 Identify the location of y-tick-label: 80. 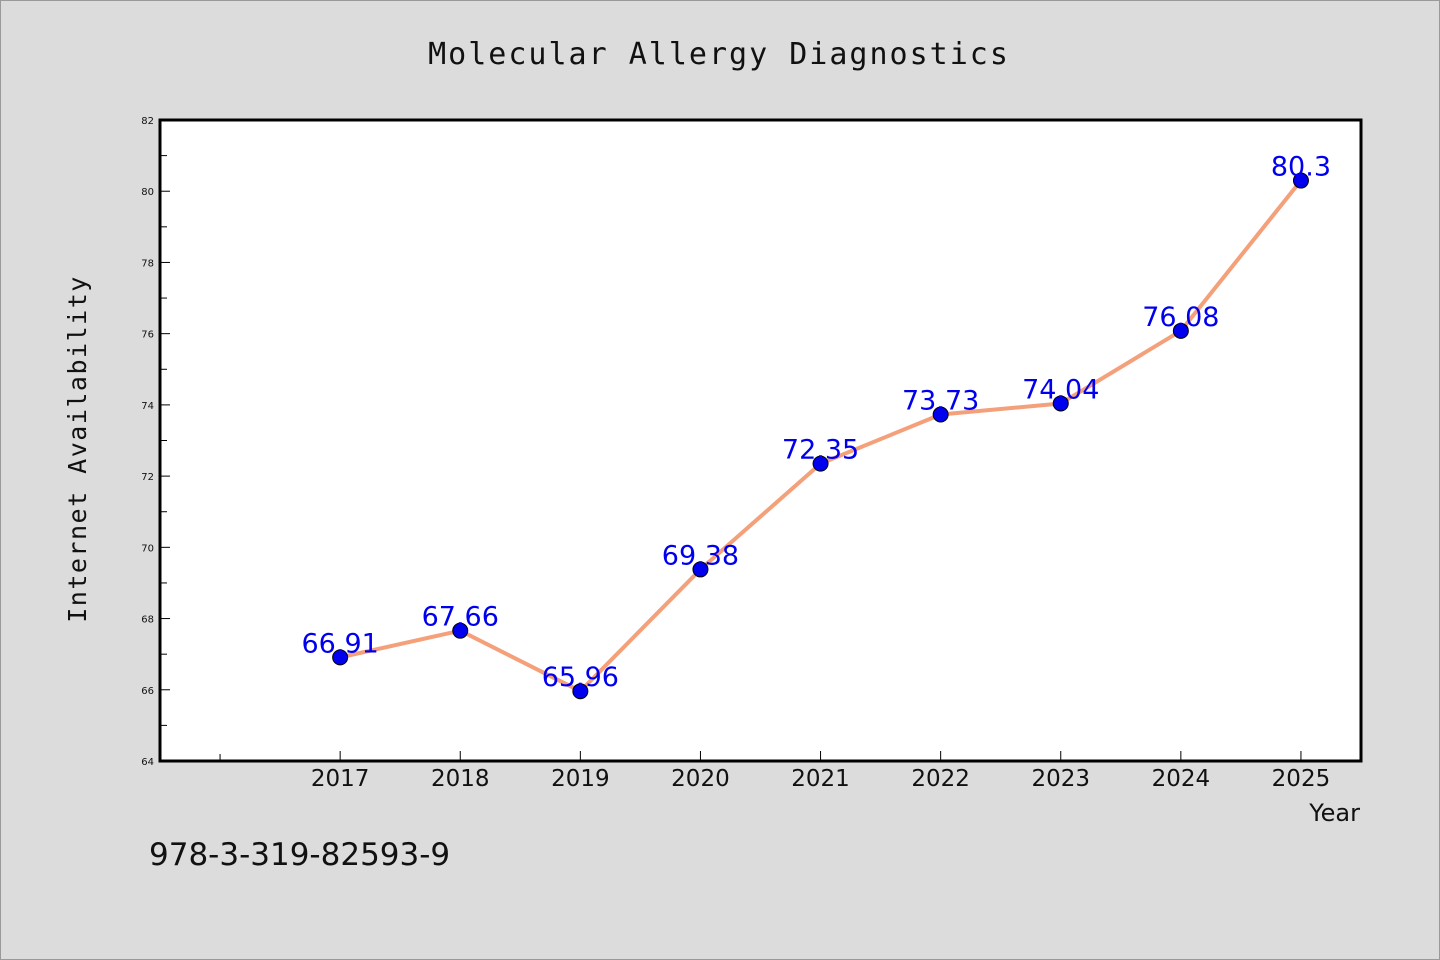
(147, 192).